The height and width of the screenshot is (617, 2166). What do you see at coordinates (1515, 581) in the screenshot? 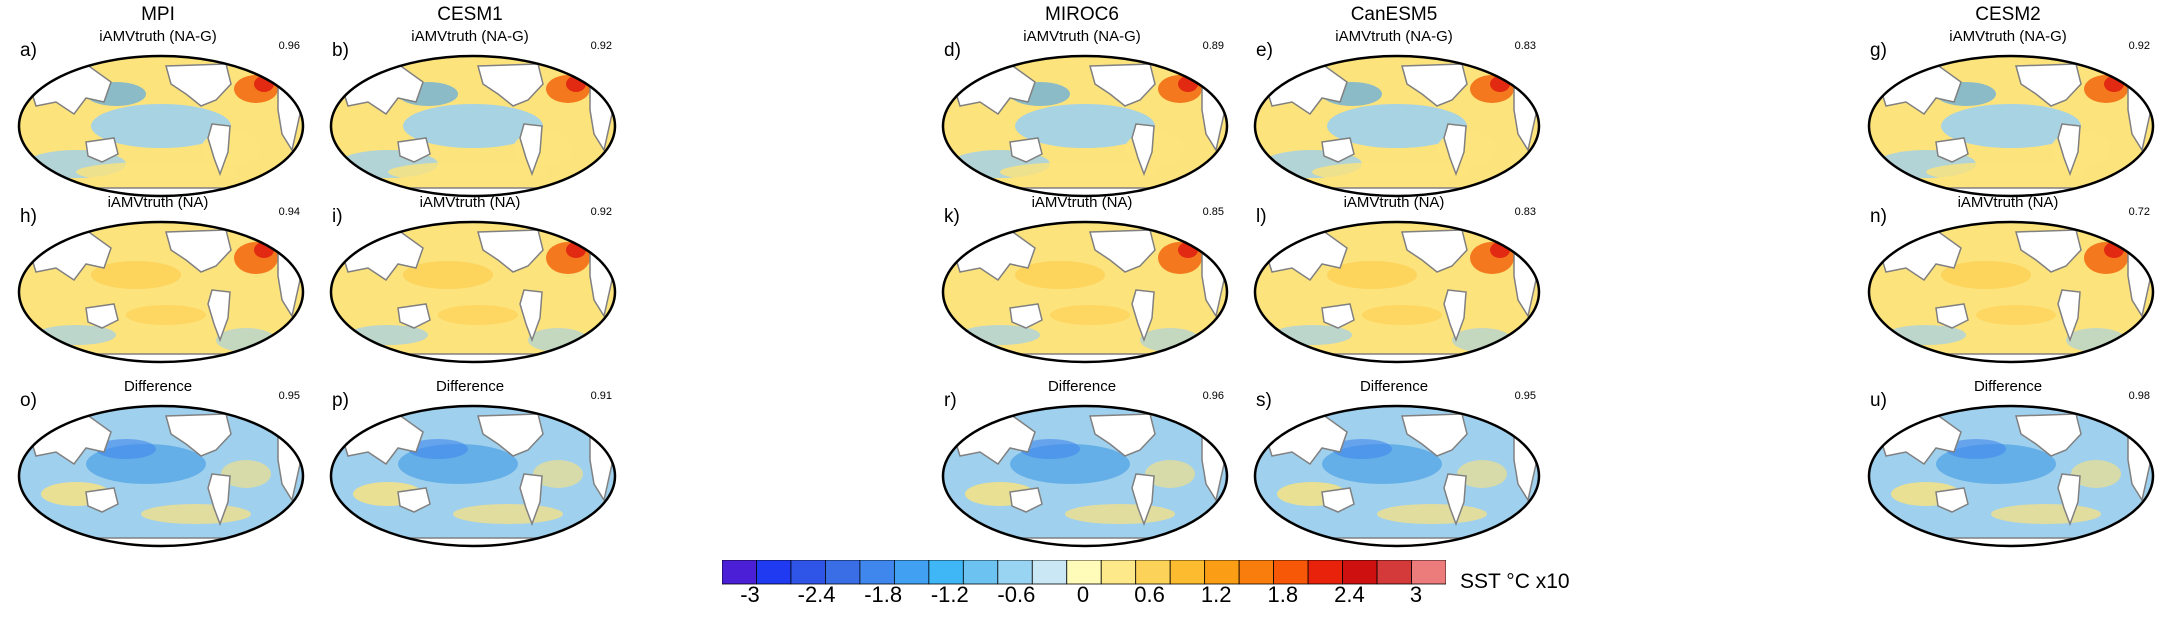
I see `colorbar-unit: SST °C x10` at bounding box center [1515, 581].